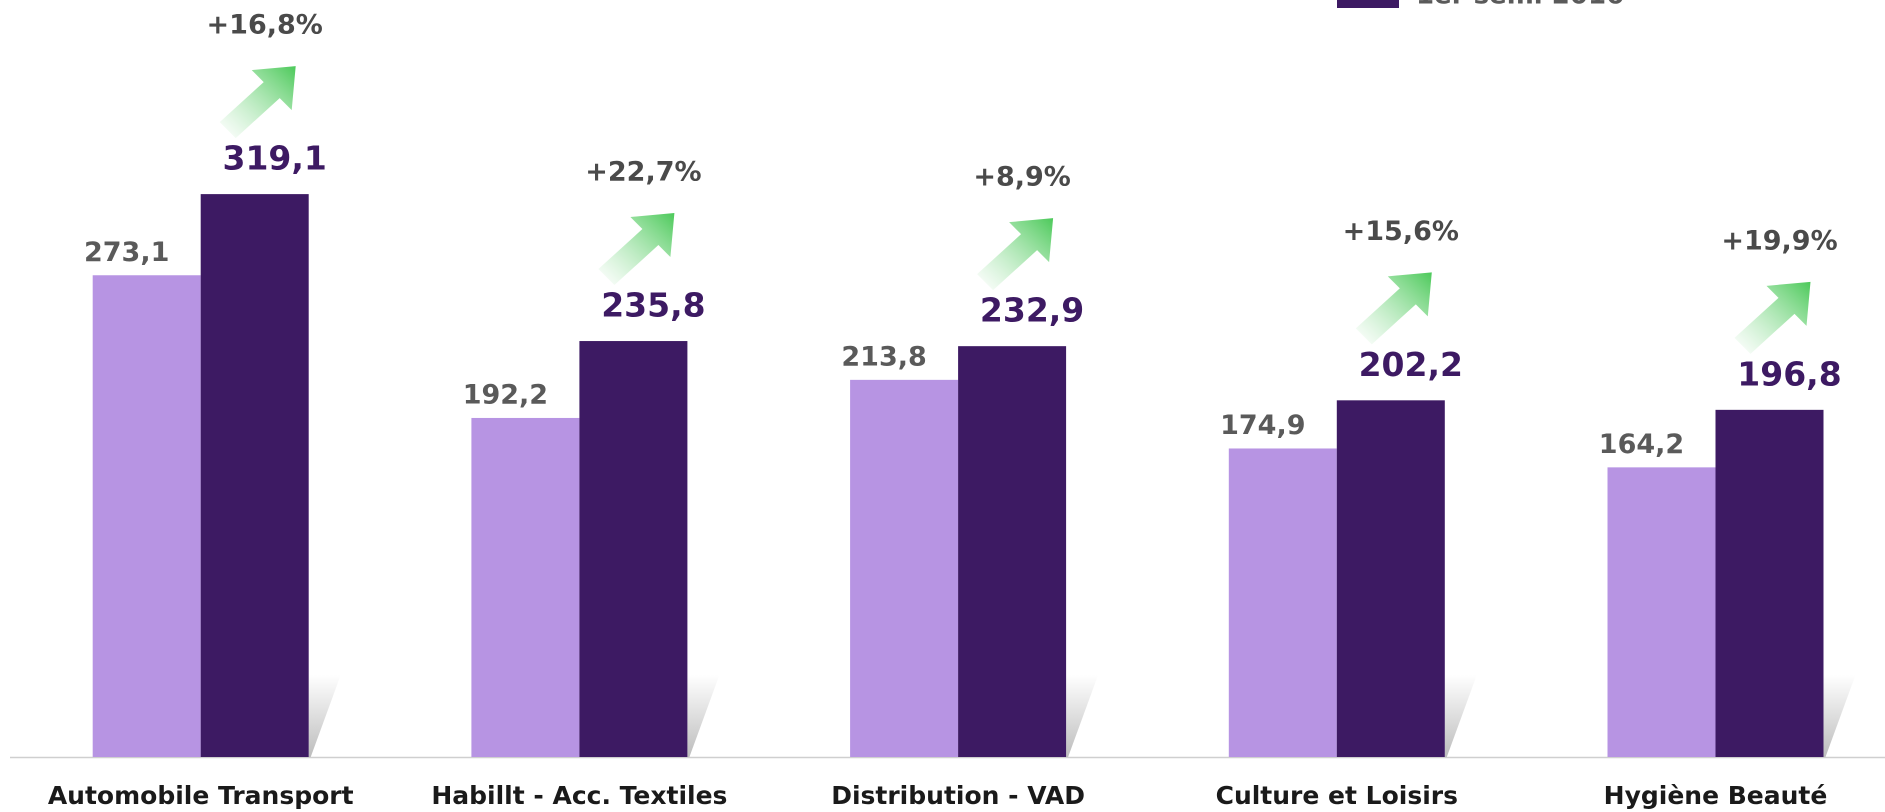  I want to click on value-label: 235,8, so click(653, 305).